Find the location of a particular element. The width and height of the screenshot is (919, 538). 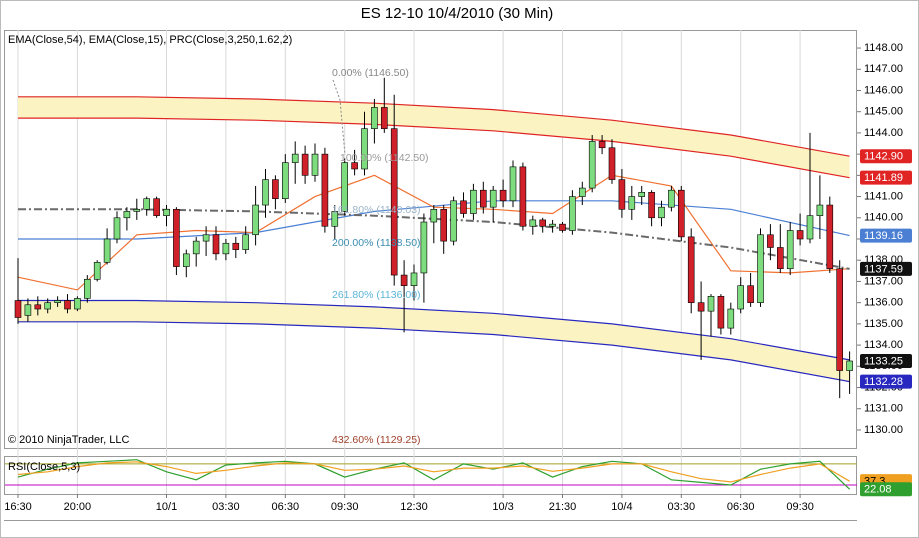

y-tick-label: 1147.00 is located at coordinates (883, 69).